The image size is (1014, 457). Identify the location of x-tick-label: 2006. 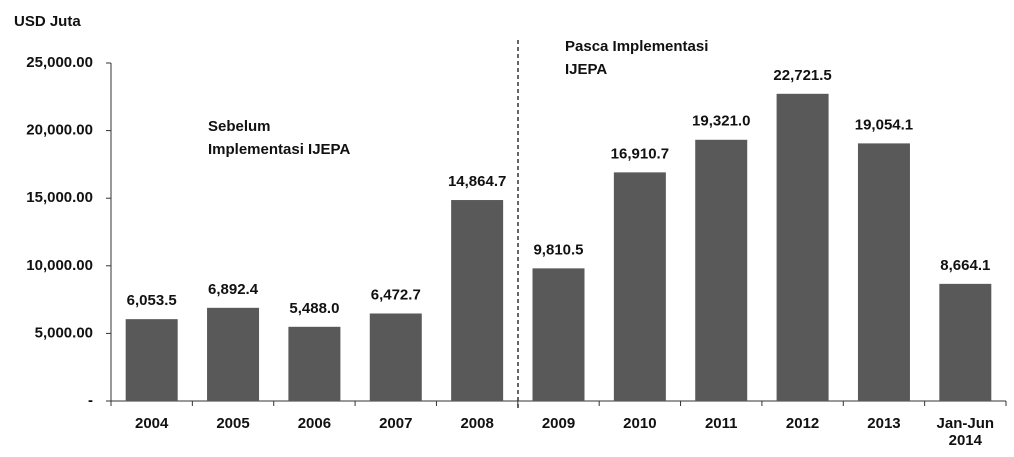
(314, 423).